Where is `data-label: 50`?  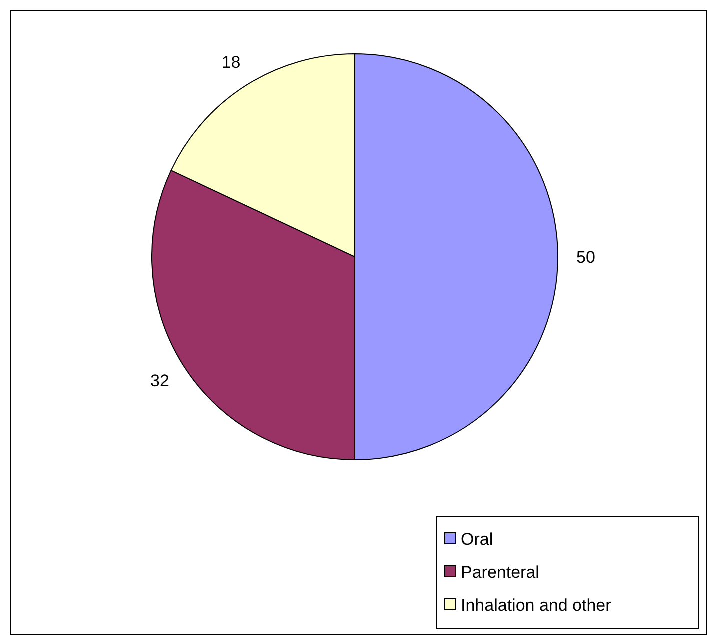 data-label: 50 is located at coordinates (586, 257).